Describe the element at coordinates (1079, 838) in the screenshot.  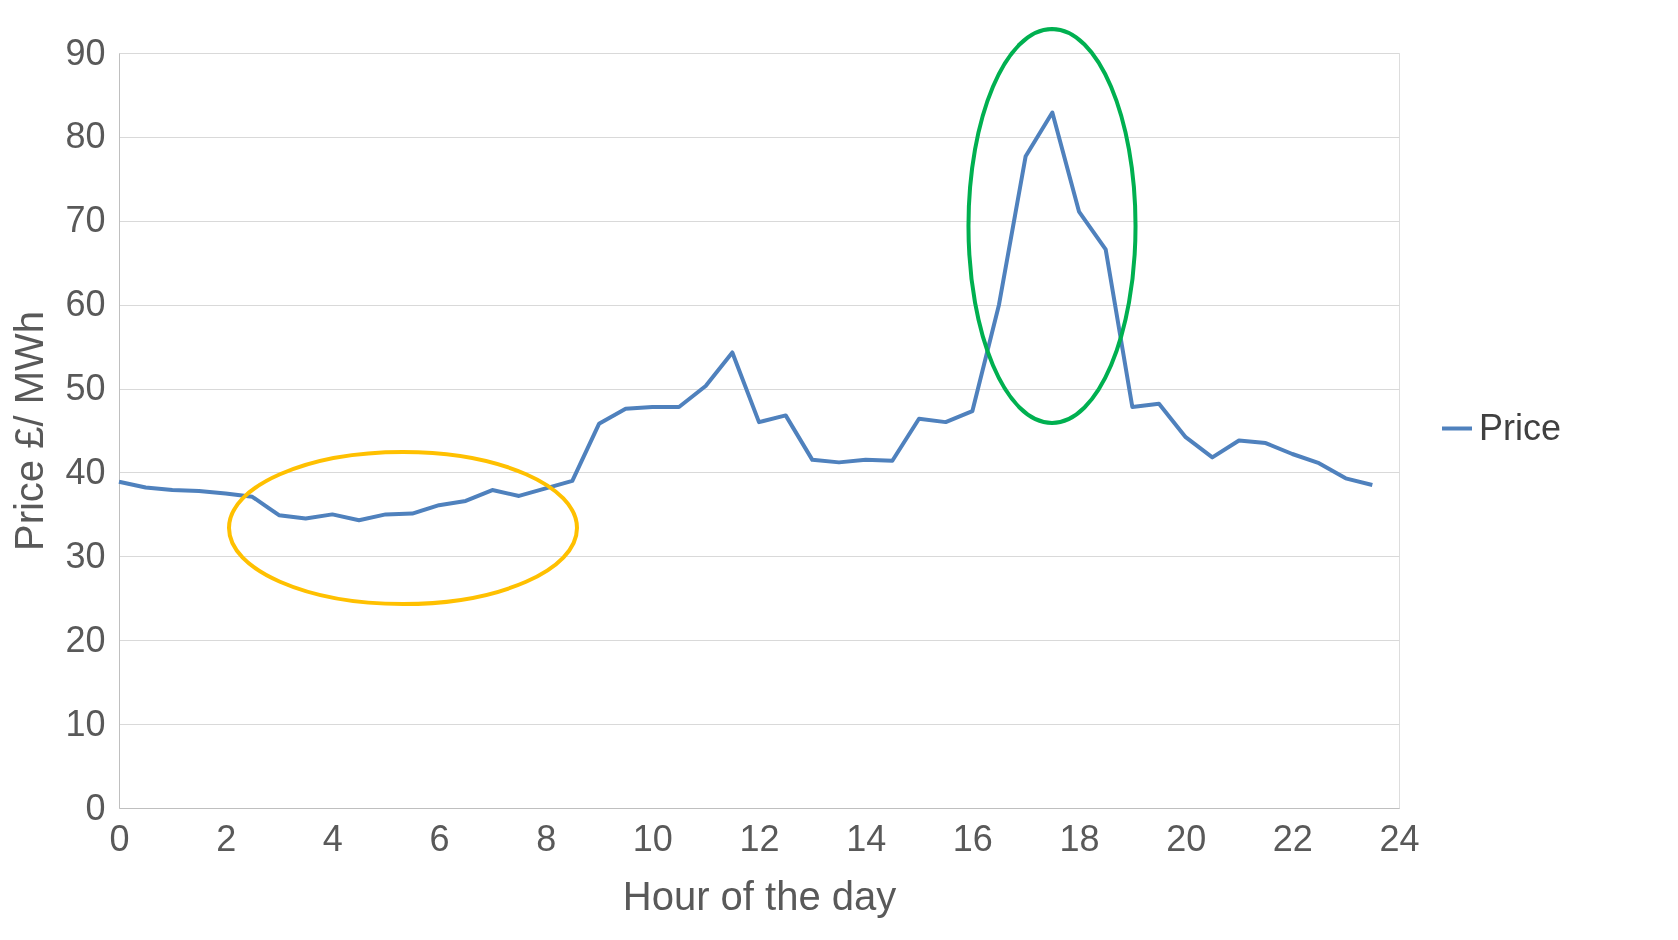
I see `x-tick-label: 18` at that location.